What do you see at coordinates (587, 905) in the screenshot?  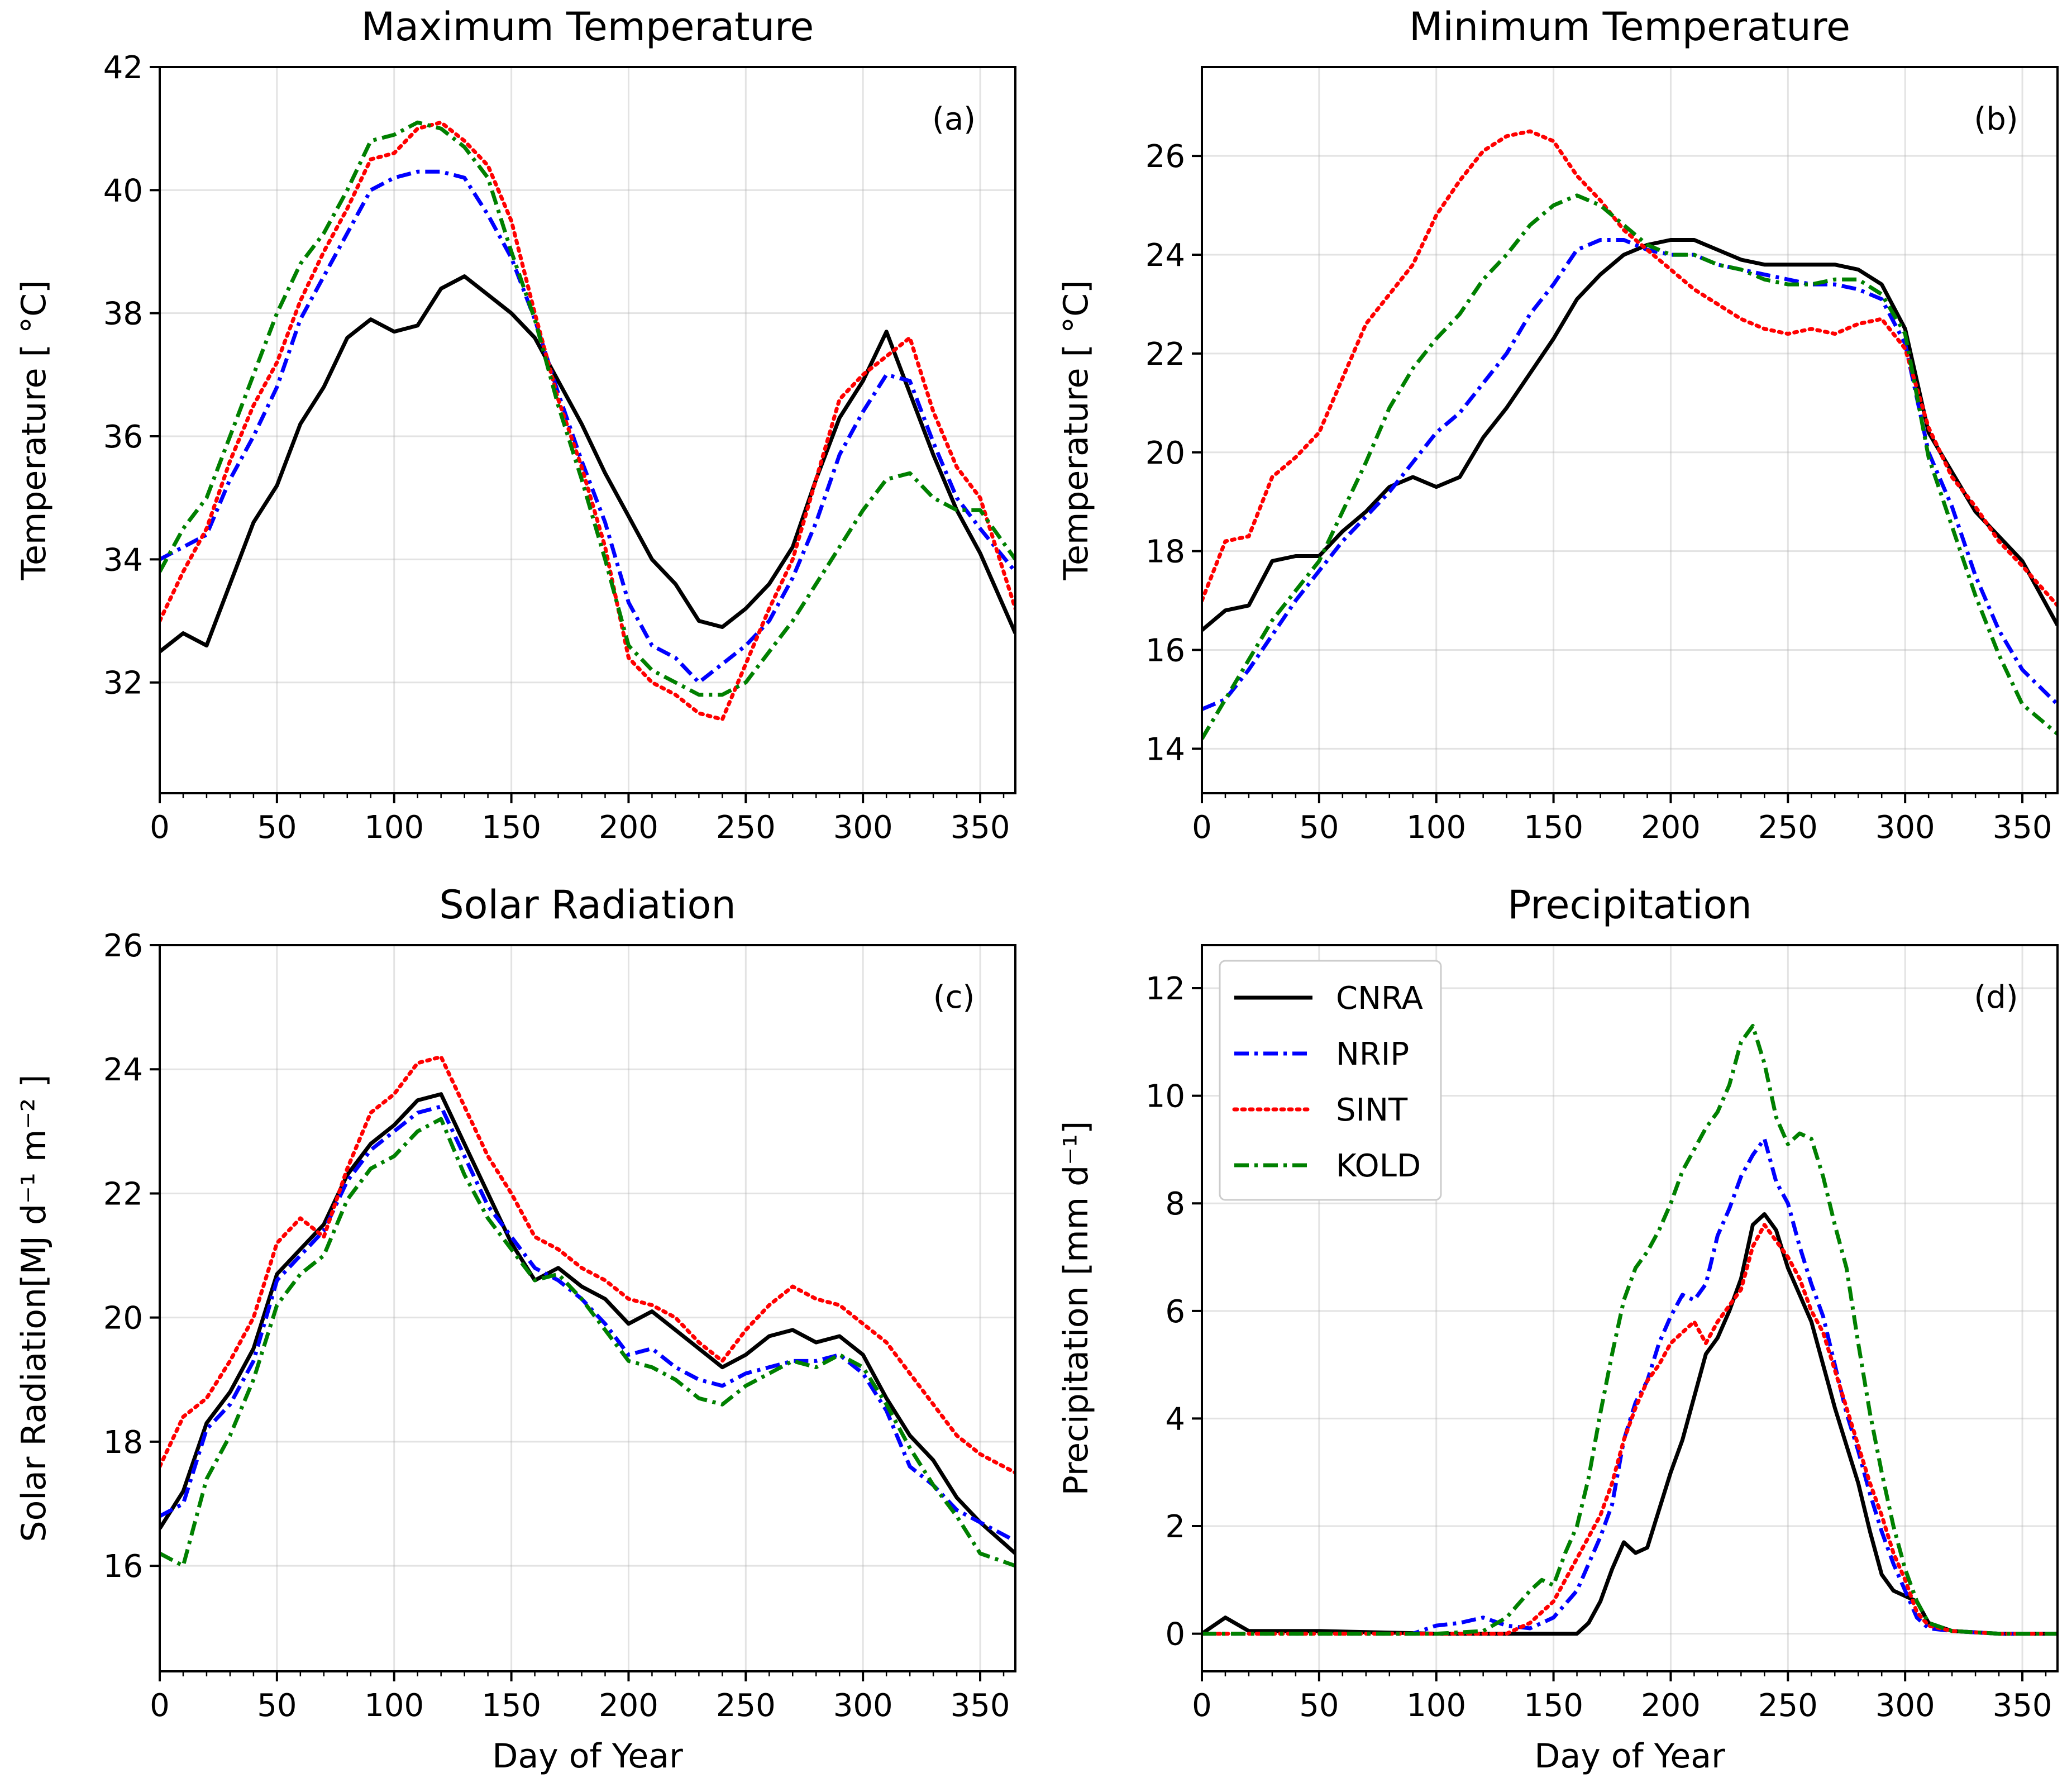 I see `chart-title: Solar Radiation` at bounding box center [587, 905].